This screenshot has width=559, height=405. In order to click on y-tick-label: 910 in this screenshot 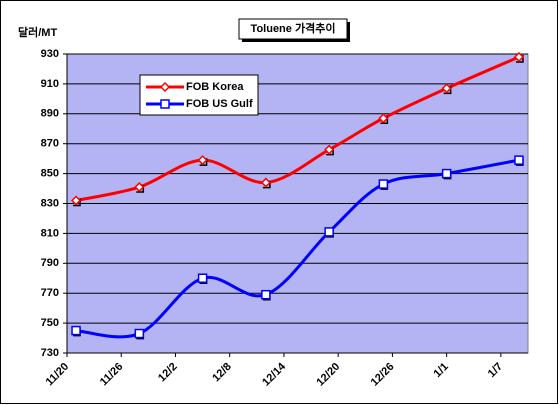, I will do `click(50, 84)`.